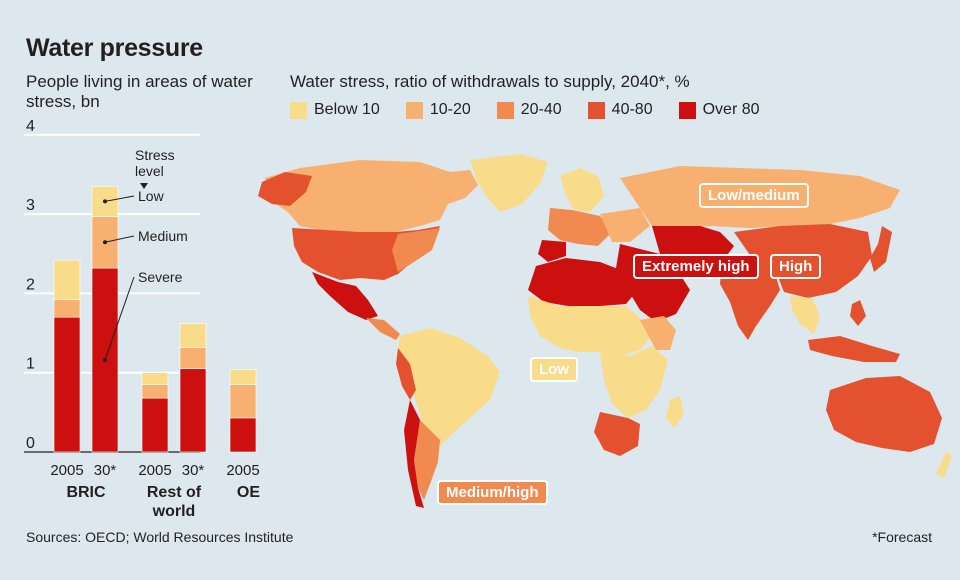  I want to click on map-region-andes, so click(406, 374).